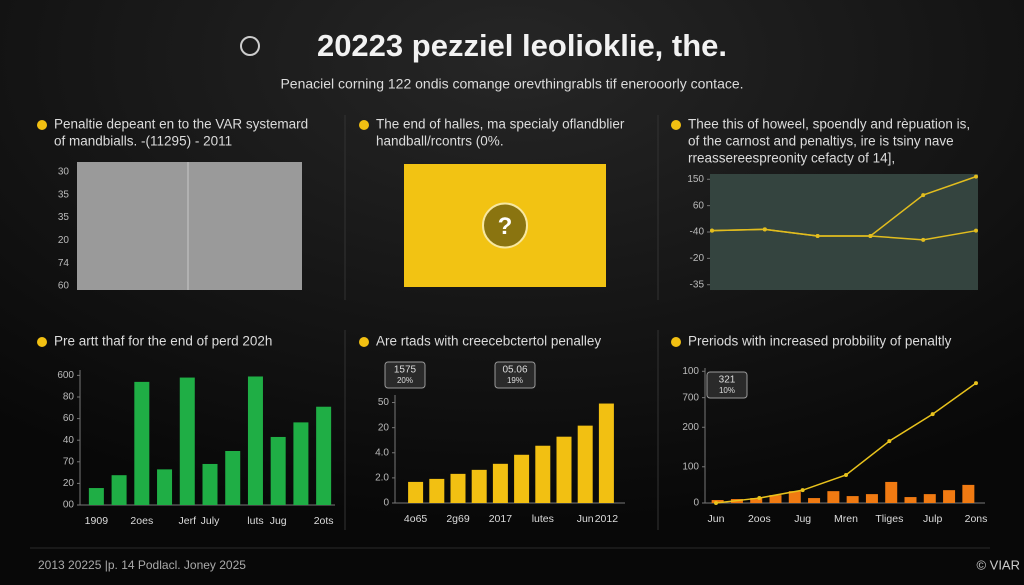 The width and height of the screenshot is (1024, 585). What do you see at coordinates (64, 240) in the screenshot?
I see `row-label: 20` at bounding box center [64, 240].